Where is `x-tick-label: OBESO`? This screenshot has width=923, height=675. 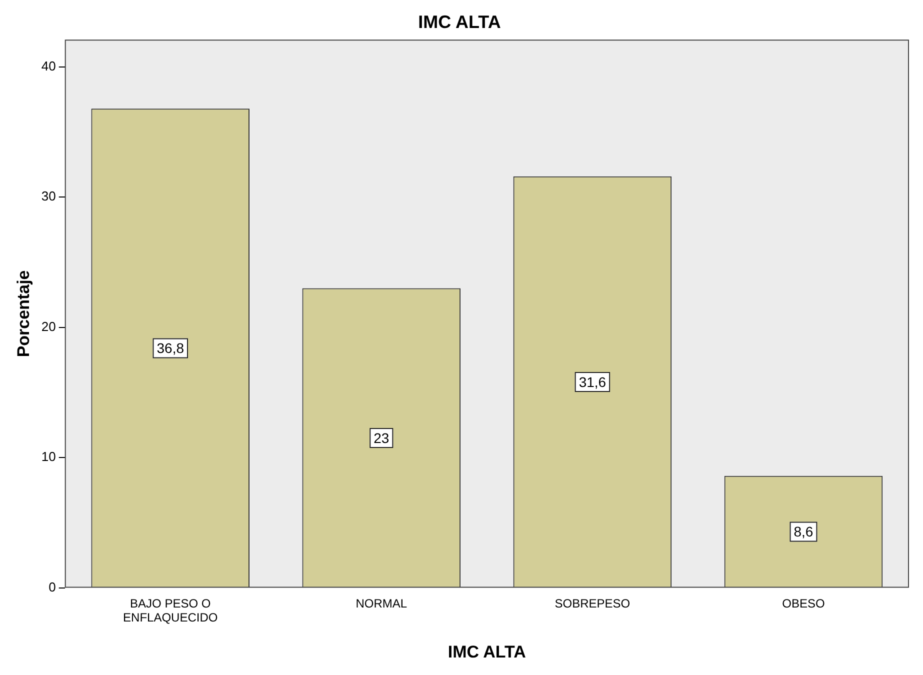
x-tick-label: OBESO is located at coordinates (803, 603).